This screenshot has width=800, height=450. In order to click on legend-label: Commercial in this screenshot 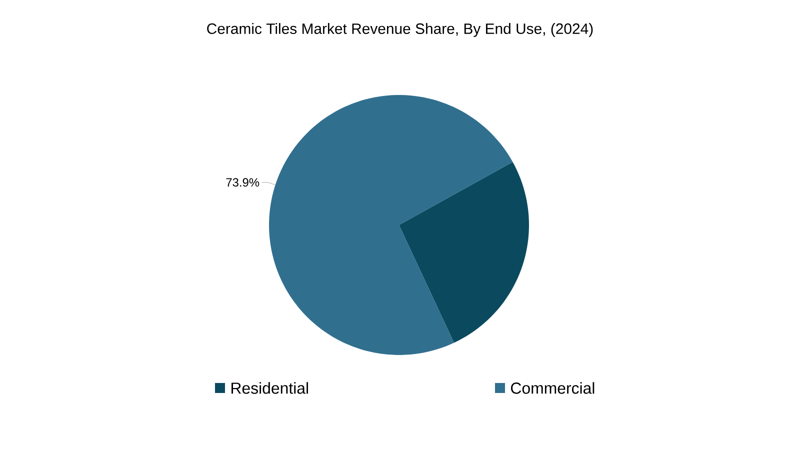, I will do `click(552, 388)`.